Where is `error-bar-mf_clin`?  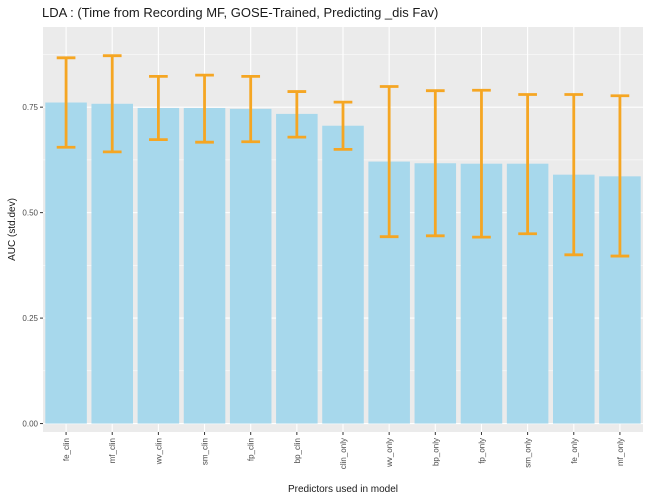
error-bar-mf_clin is located at coordinates (112, 104).